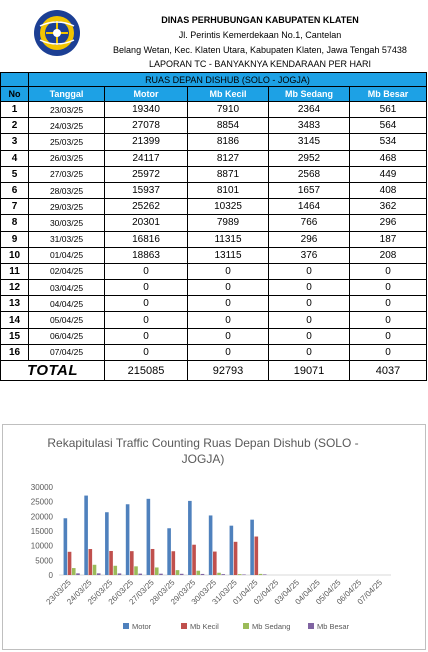 This screenshot has height=652, width=428. I want to click on cell-mb-kecil: 10325, so click(228, 207).